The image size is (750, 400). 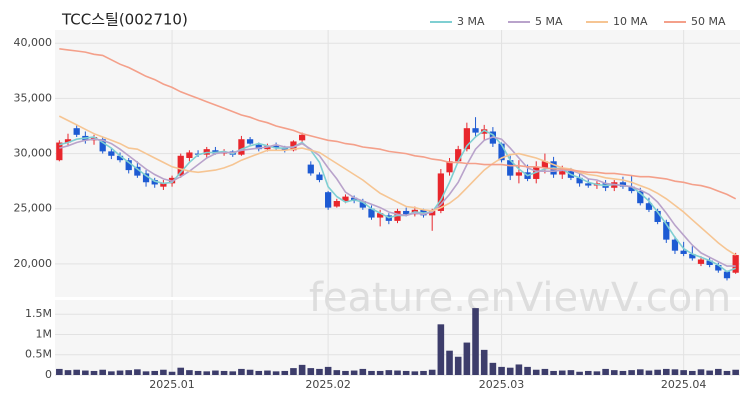 What do you see at coordinates (630, 21) in the screenshot?
I see `legend-label: 10 MA` at bounding box center [630, 21].